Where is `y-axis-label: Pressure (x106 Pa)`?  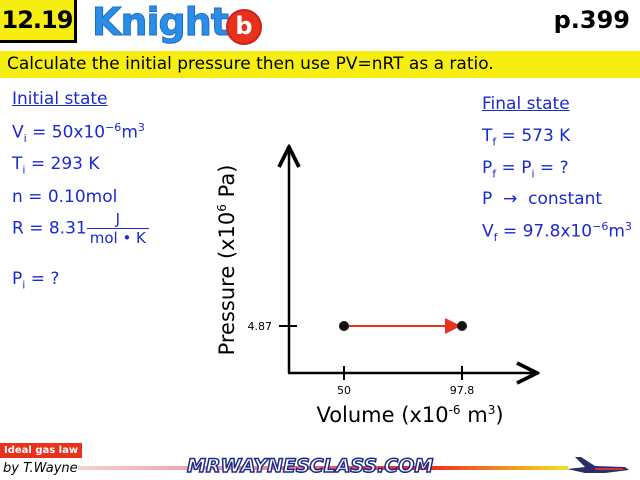
y-axis-label: Pressure (x106 Pa) is located at coordinates (227, 260).